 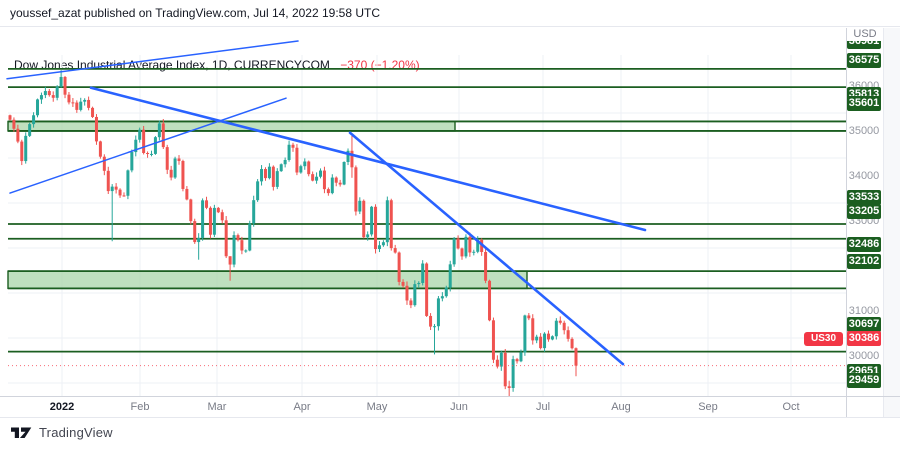 I want to click on current-price-label: 30386, so click(x=864, y=339).